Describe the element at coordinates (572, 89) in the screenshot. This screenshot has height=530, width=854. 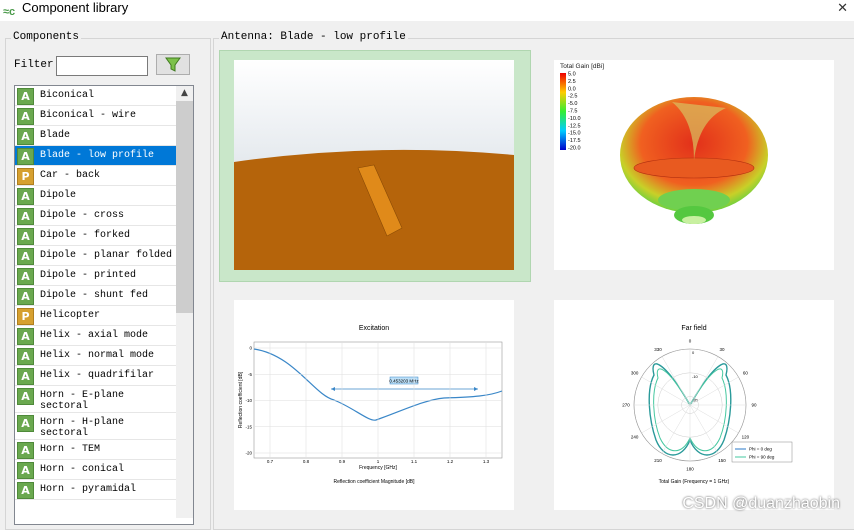
I see `colorbar-label: 0.0` at that location.